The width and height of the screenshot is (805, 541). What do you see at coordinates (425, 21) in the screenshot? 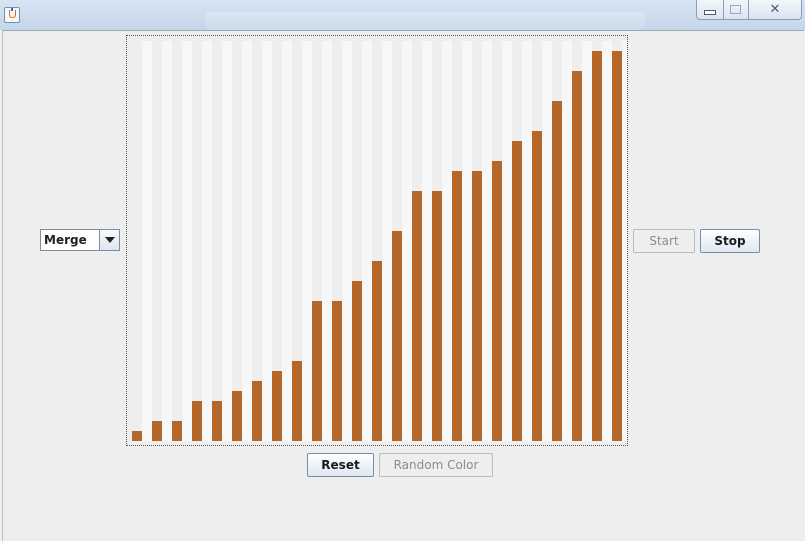
I see `title-bar-background-glass` at bounding box center [425, 21].